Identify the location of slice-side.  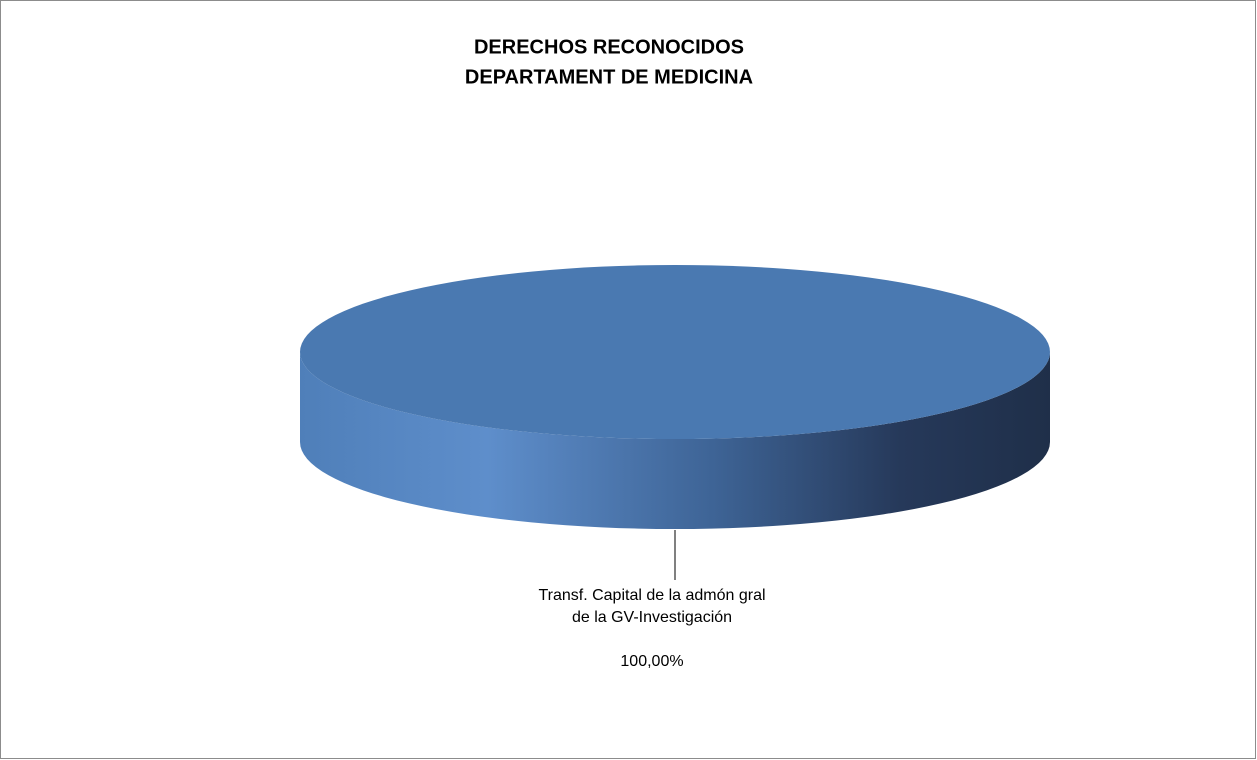
(675, 440).